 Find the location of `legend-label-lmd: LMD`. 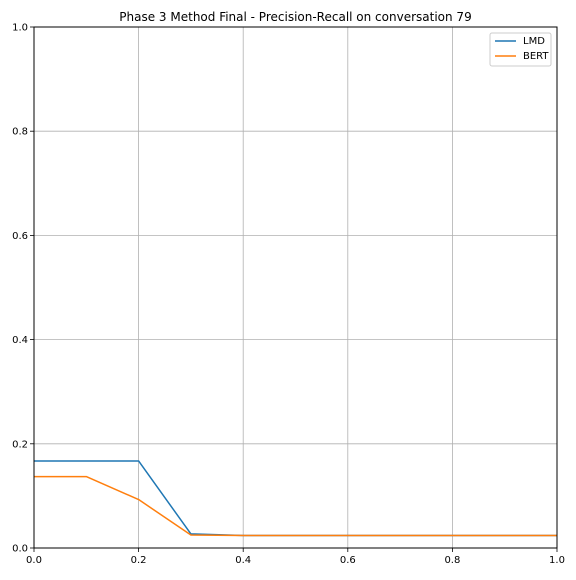

legend-label-lmd: LMD is located at coordinates (534, 41).